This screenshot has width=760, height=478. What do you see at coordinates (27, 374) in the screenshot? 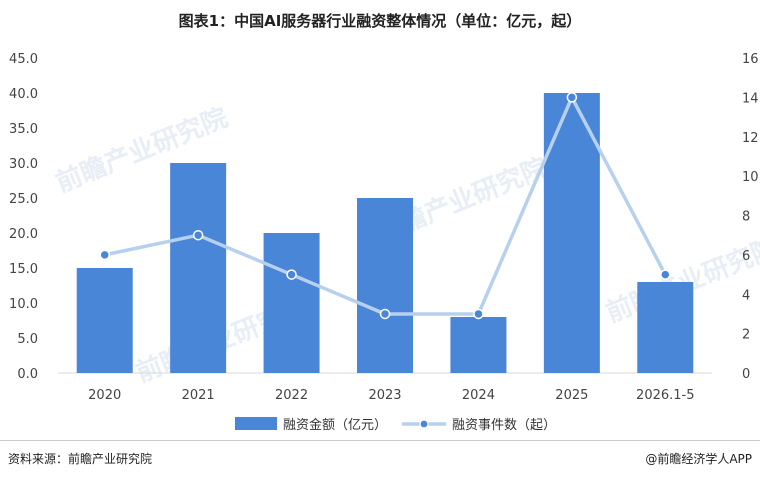
I see `y-left-tick-label: 0.0` at bounding box center [27, 374].